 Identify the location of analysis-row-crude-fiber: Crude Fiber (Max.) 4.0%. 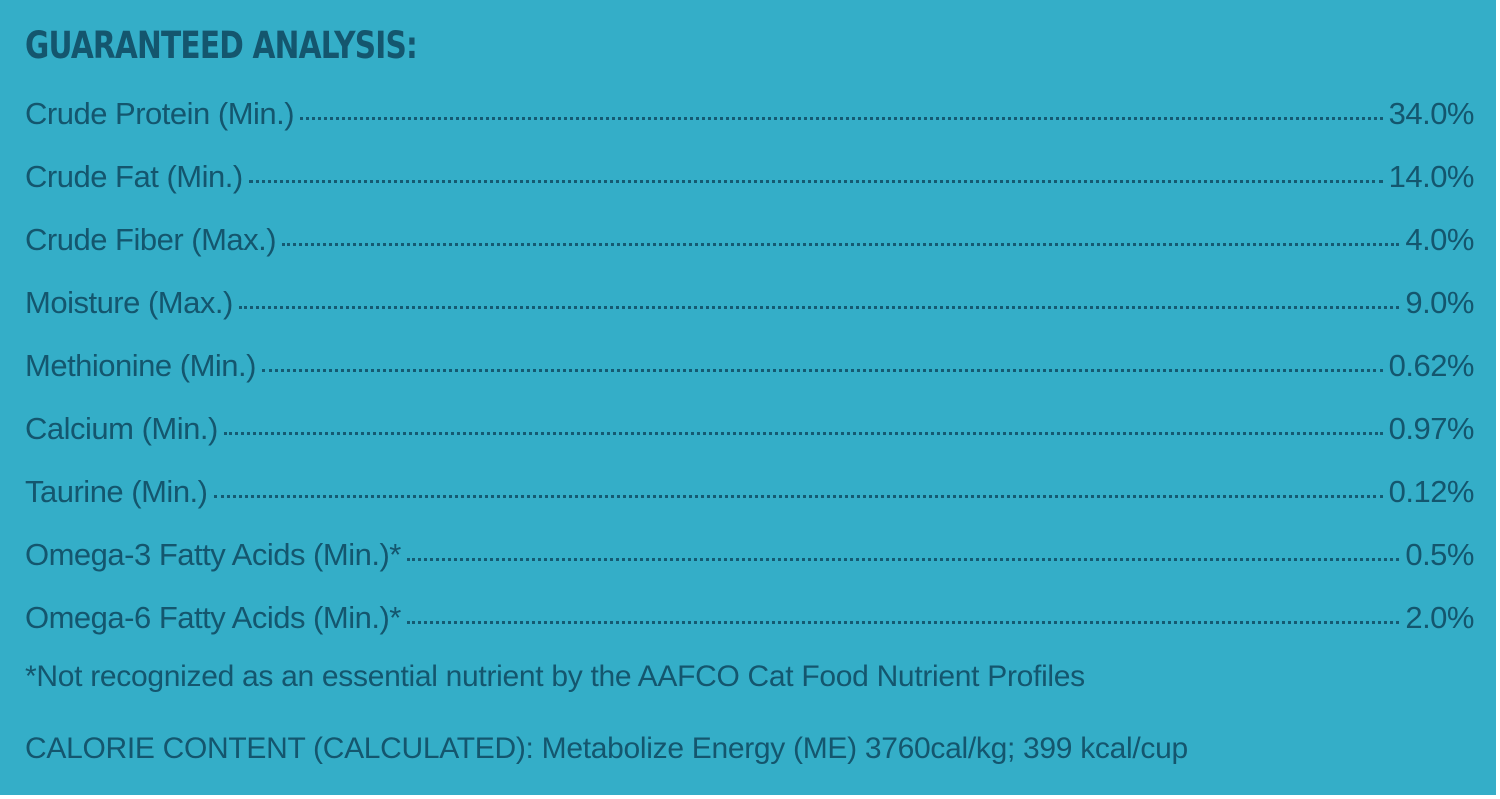
(749, 249).